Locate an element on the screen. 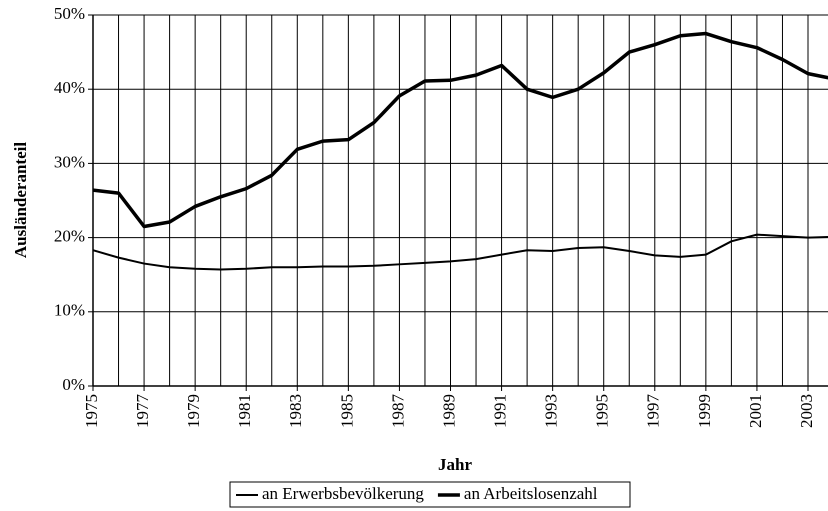  x-tick-label: 1977 is located at coordinates (142, 411).